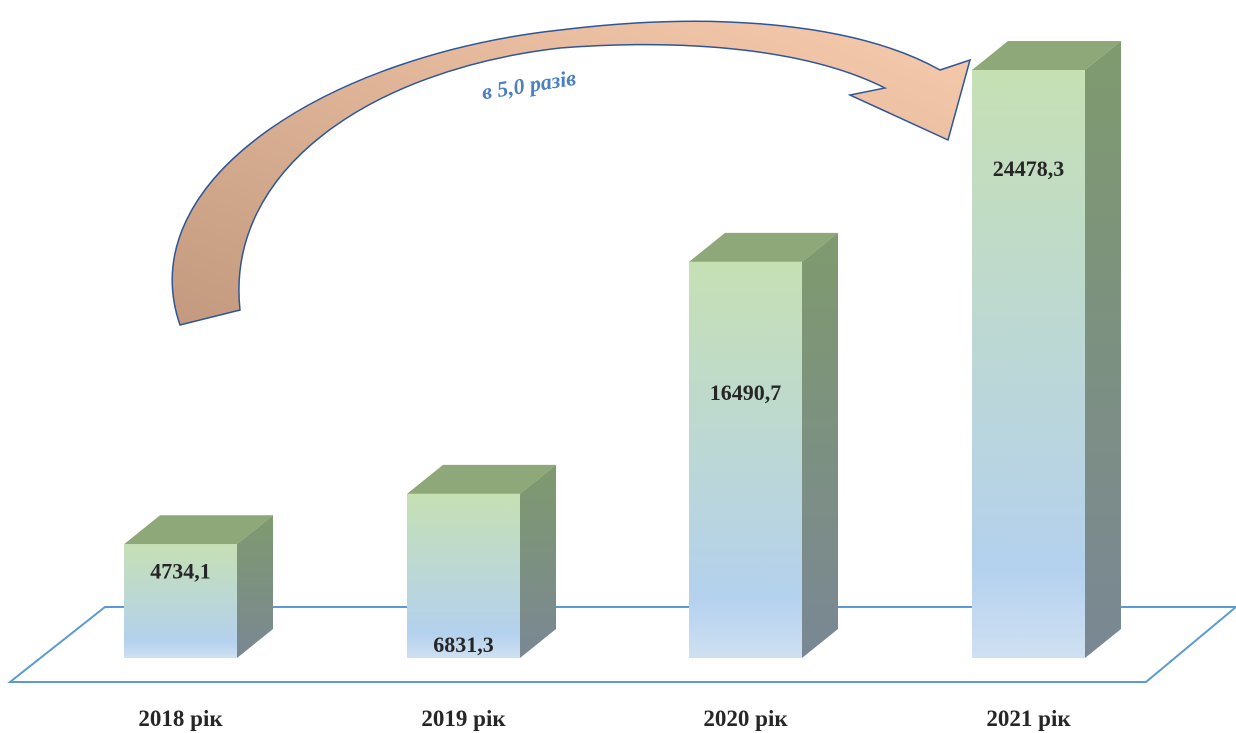  I want to click on value-label: 24478,3, so click(1029, 168).